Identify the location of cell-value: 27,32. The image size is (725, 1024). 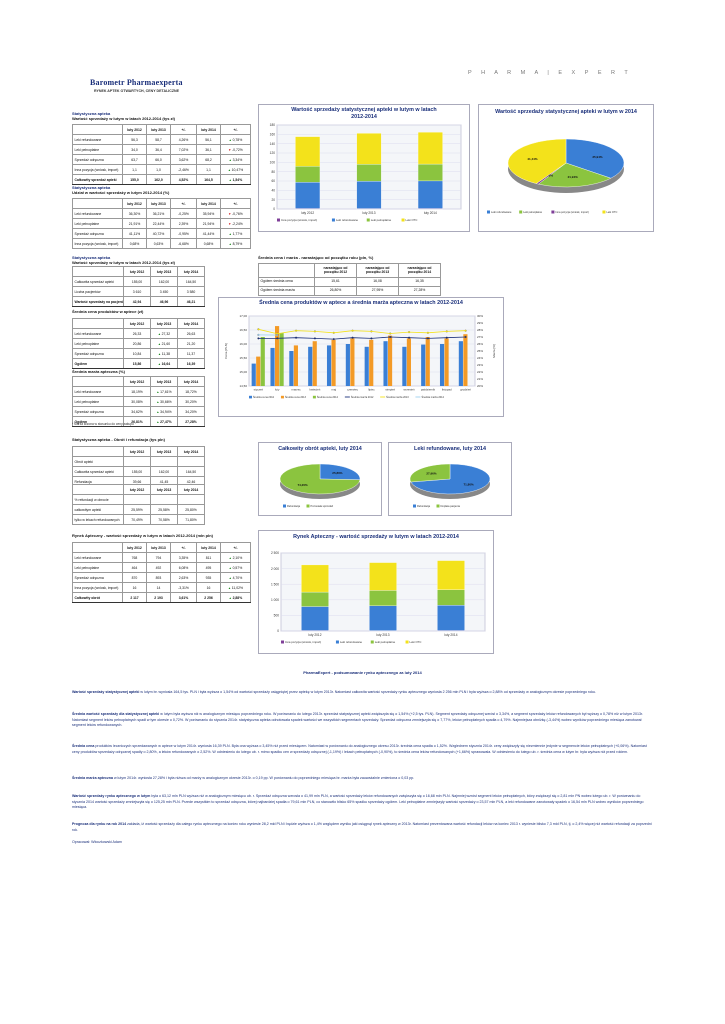
(166, 333).